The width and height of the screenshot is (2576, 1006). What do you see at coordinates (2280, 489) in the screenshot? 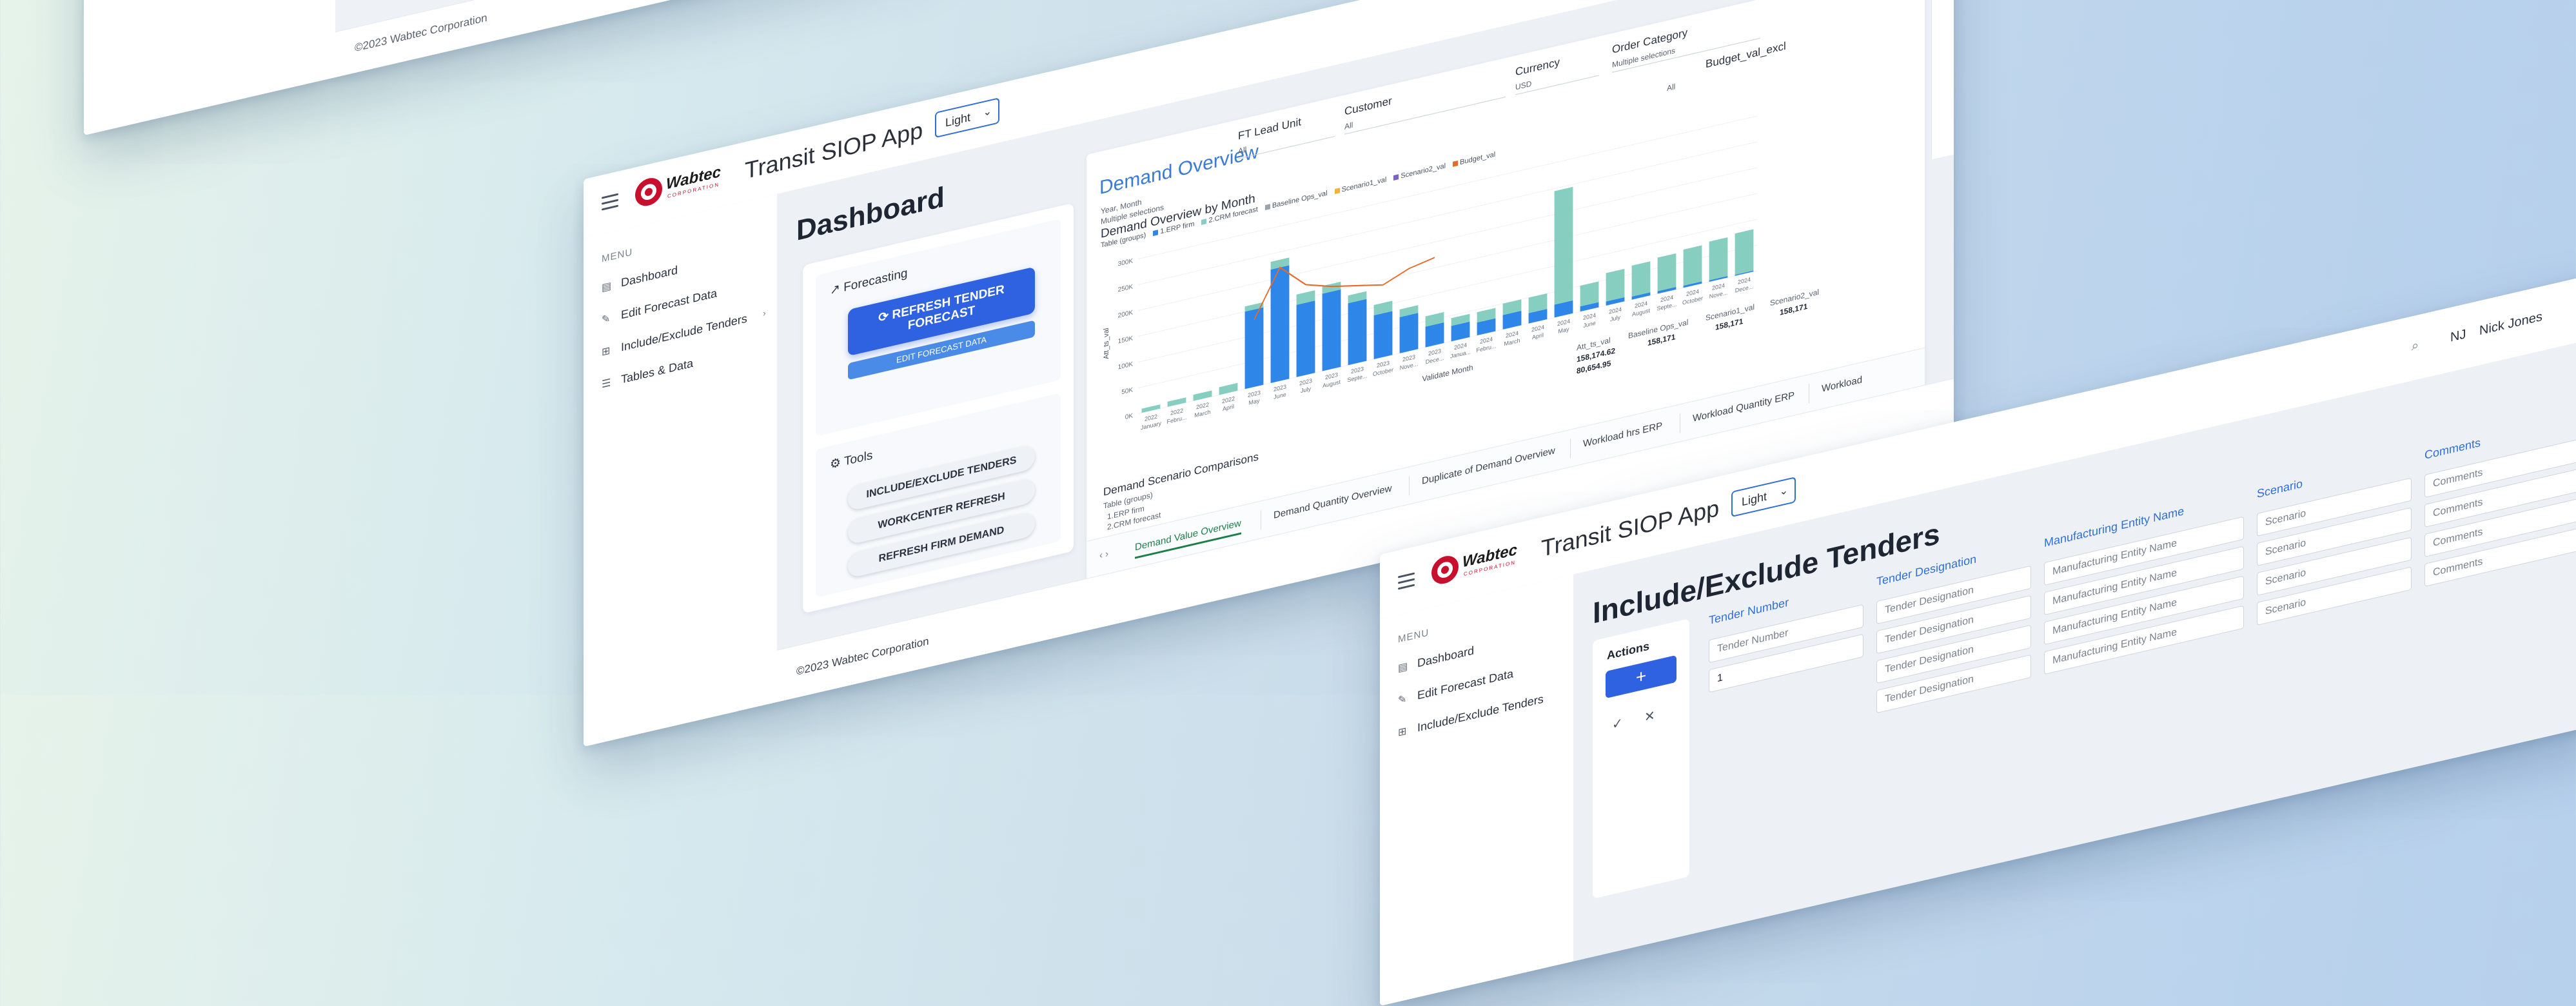
I see `col-header-scenario: Scenario` at bounding box center [2280, 489].